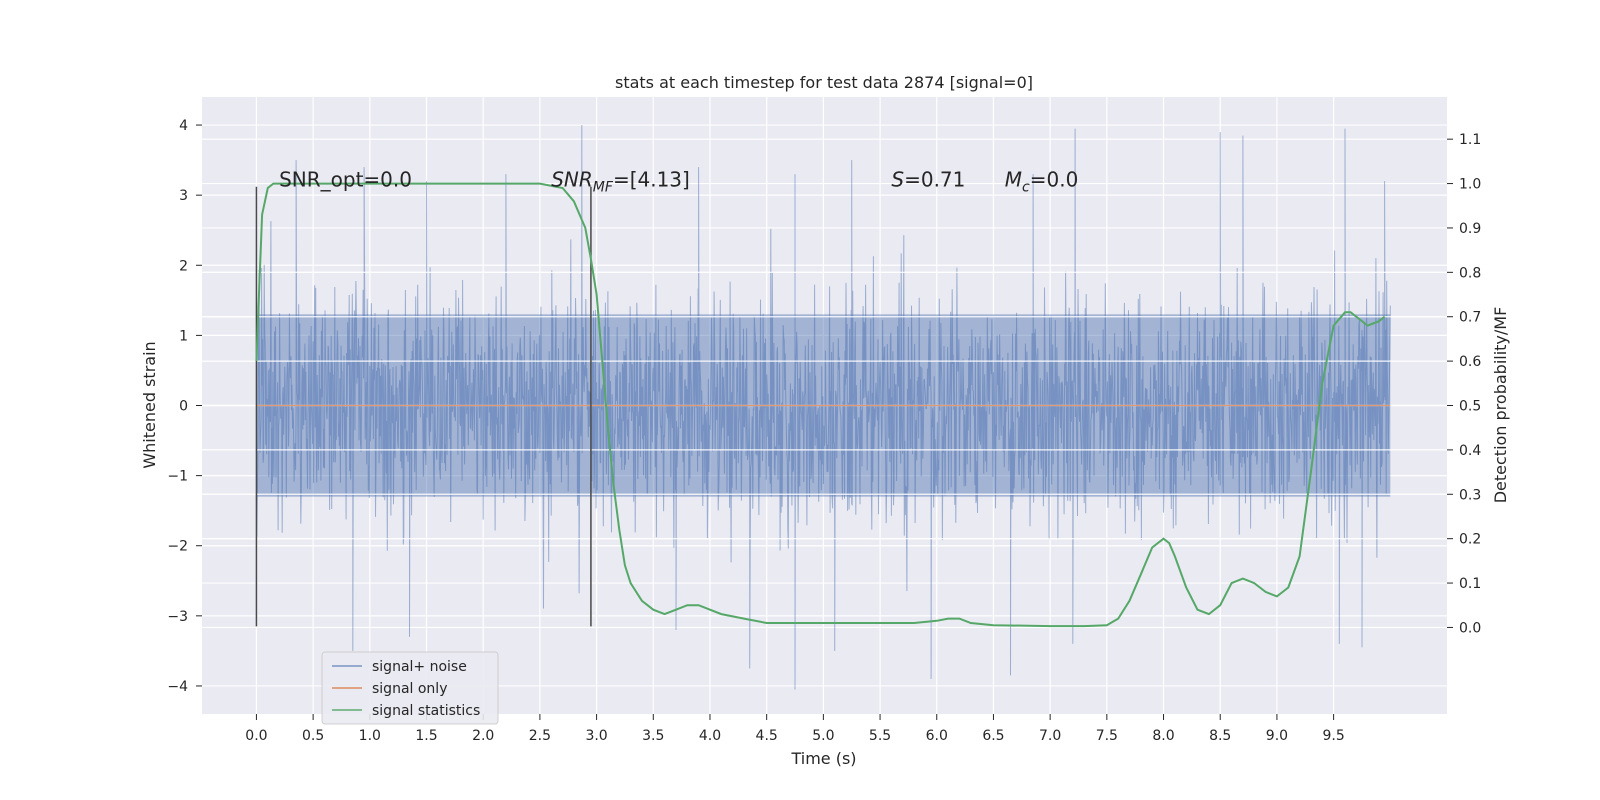  What do you see at coordinates (1277, 736) in the screenshot?
I see `x-tick-label: 9.0` at bounding box center [1277, 736].